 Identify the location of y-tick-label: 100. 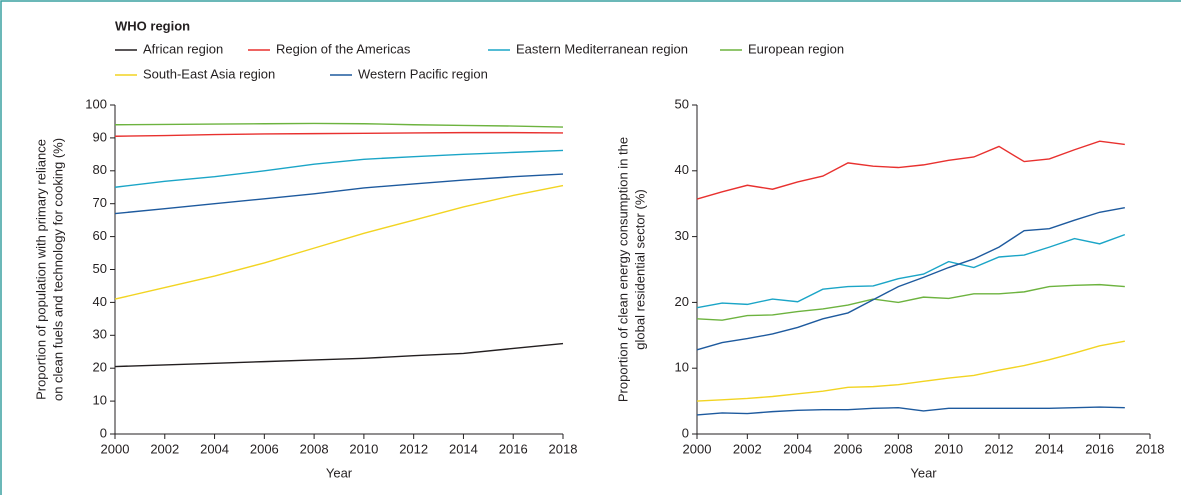
(96, 103).